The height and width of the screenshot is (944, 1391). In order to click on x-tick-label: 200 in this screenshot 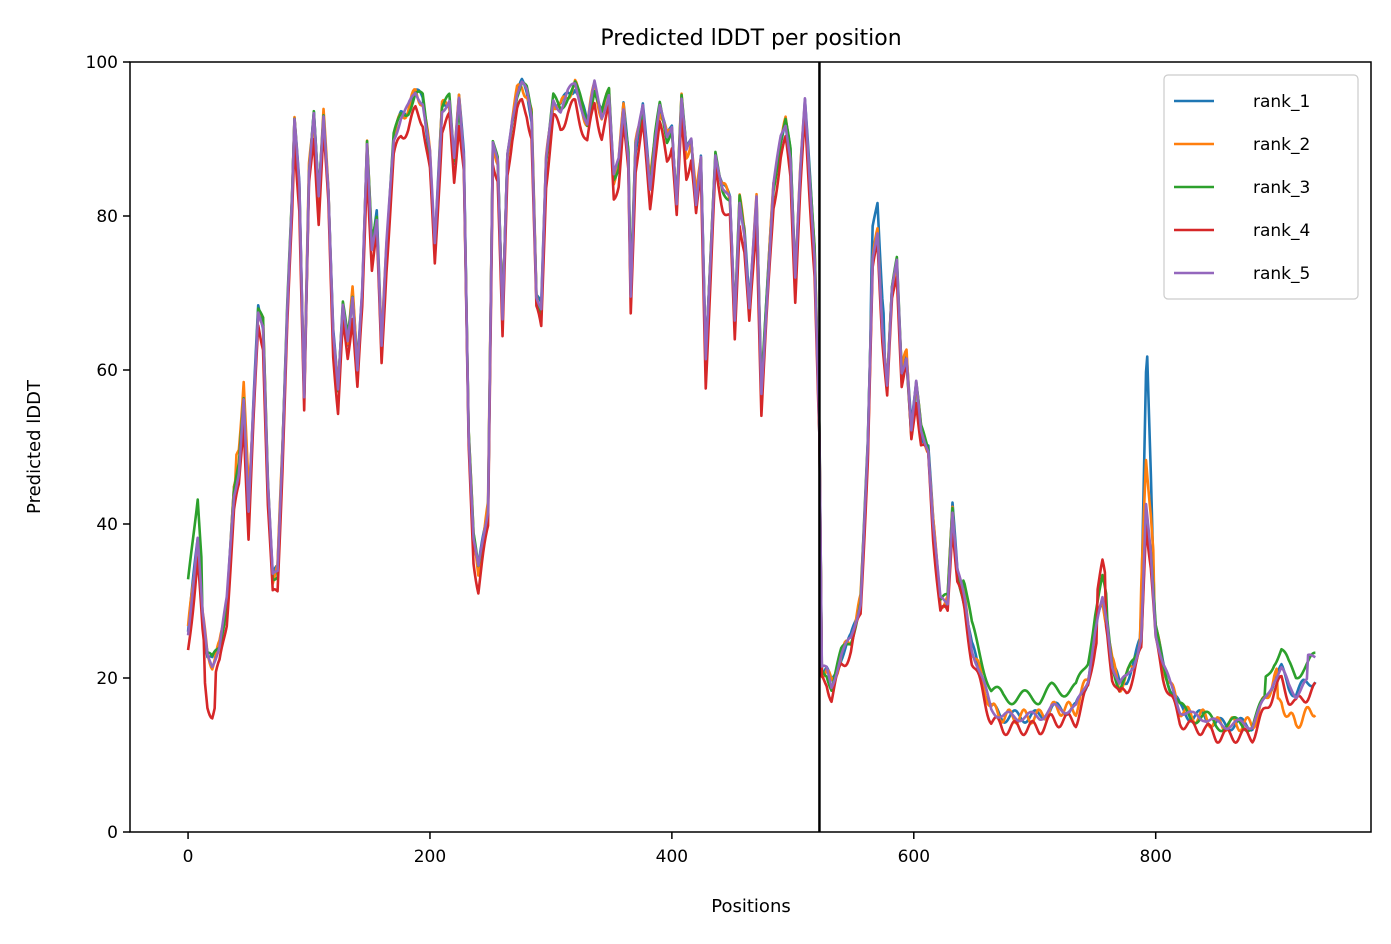, I will do `click(430, 857)`.